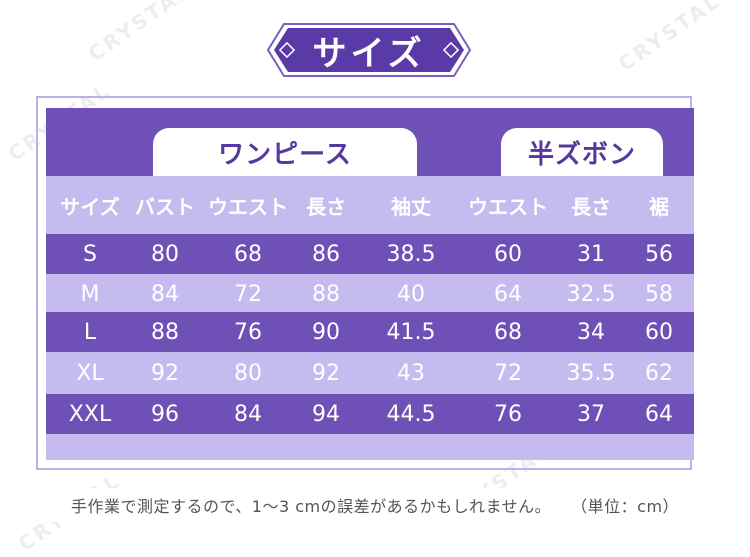  I want to click on cell-length: 94, so click(326, 414).